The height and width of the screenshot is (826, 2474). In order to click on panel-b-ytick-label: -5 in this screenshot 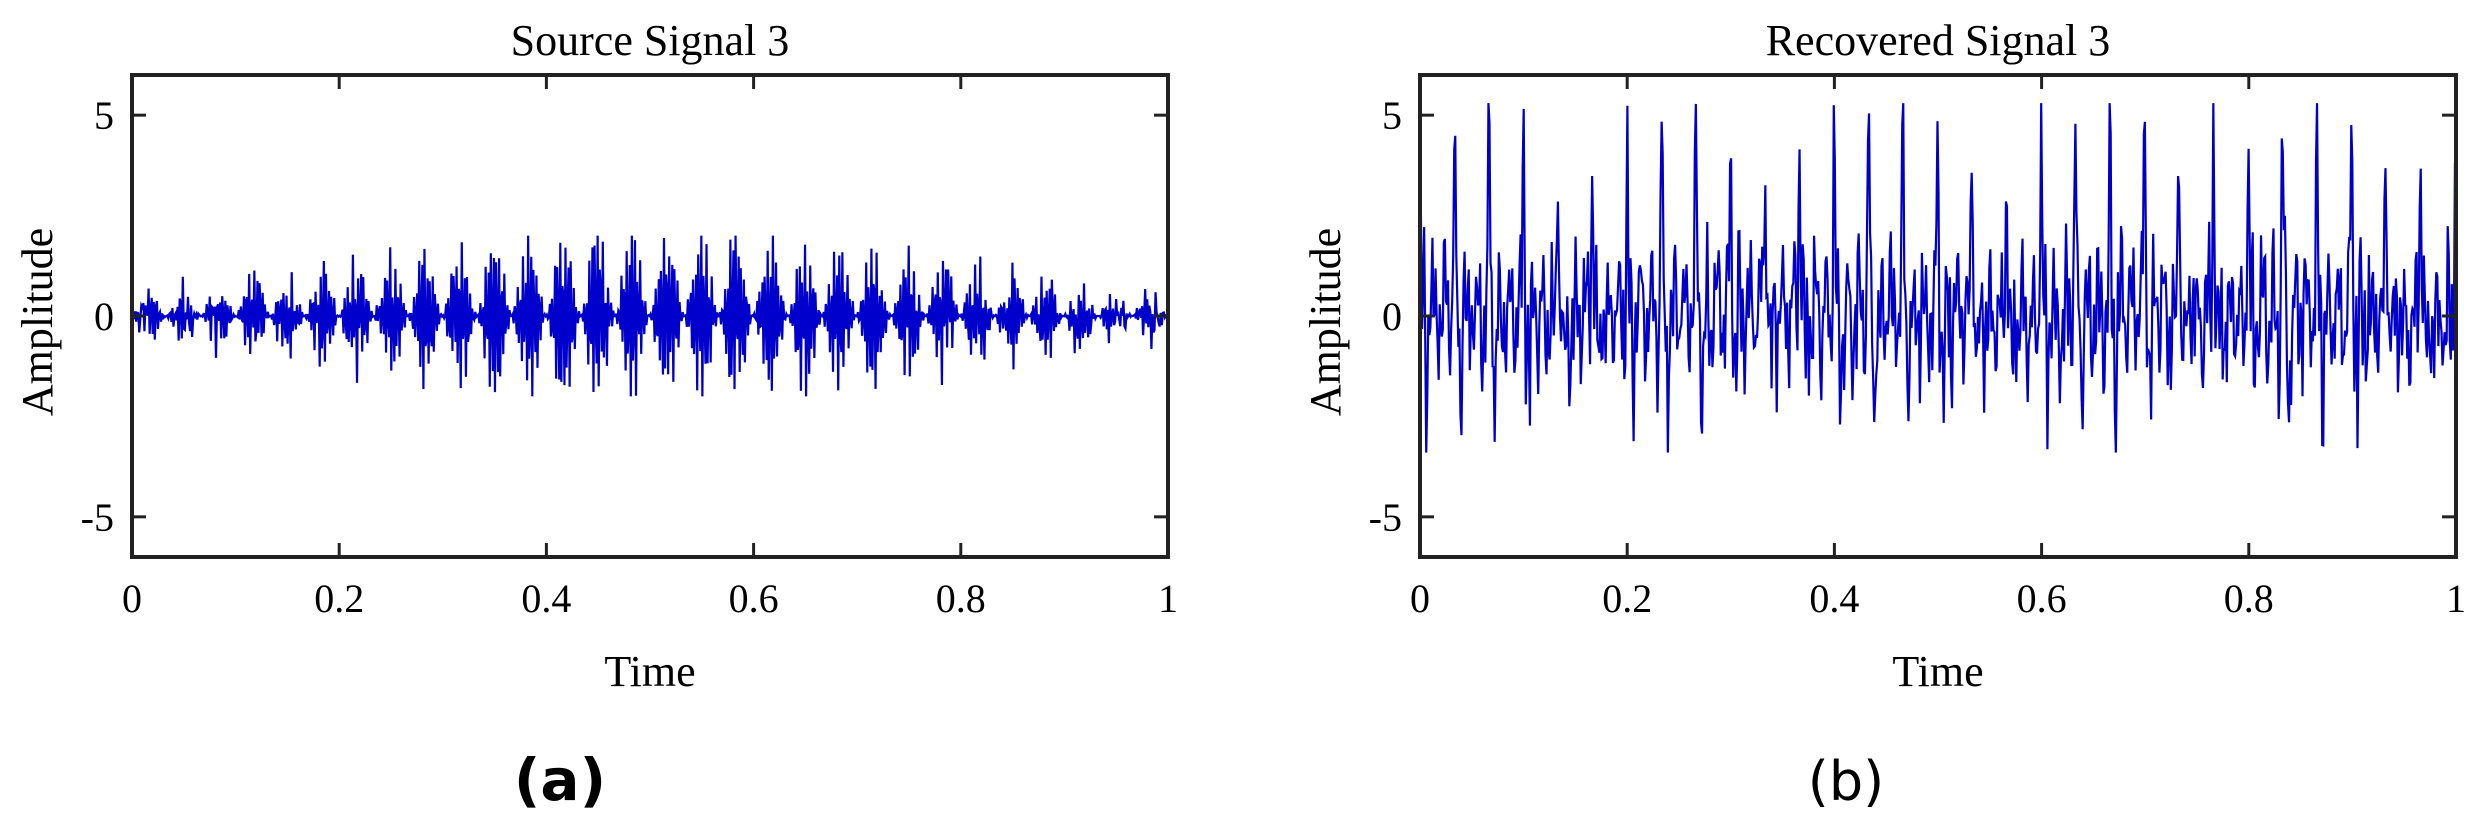, I will do `click(1385, 517)`.